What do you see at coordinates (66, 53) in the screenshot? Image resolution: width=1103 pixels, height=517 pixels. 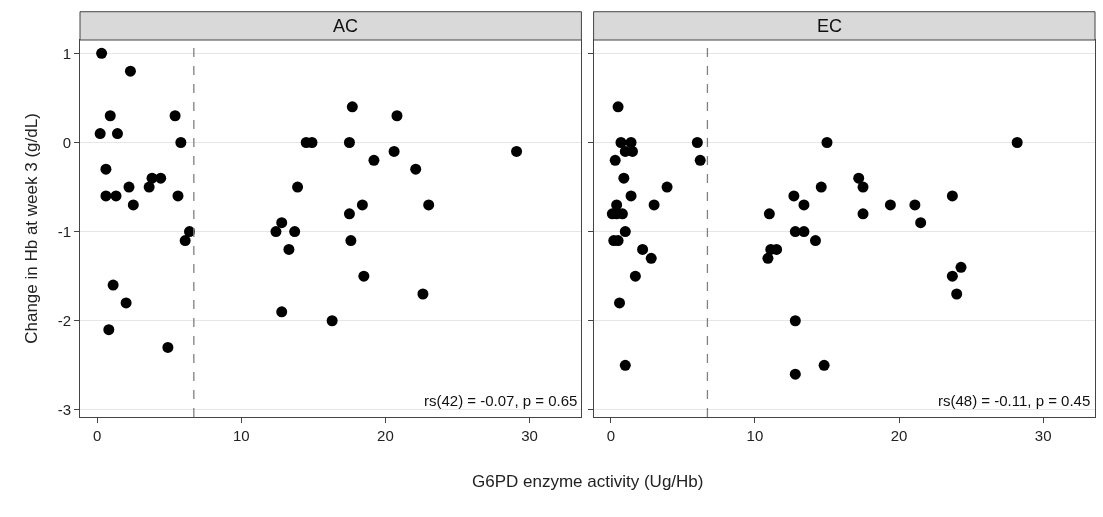 I see `y-tick-label: 1` at bounding box center [66, 53].